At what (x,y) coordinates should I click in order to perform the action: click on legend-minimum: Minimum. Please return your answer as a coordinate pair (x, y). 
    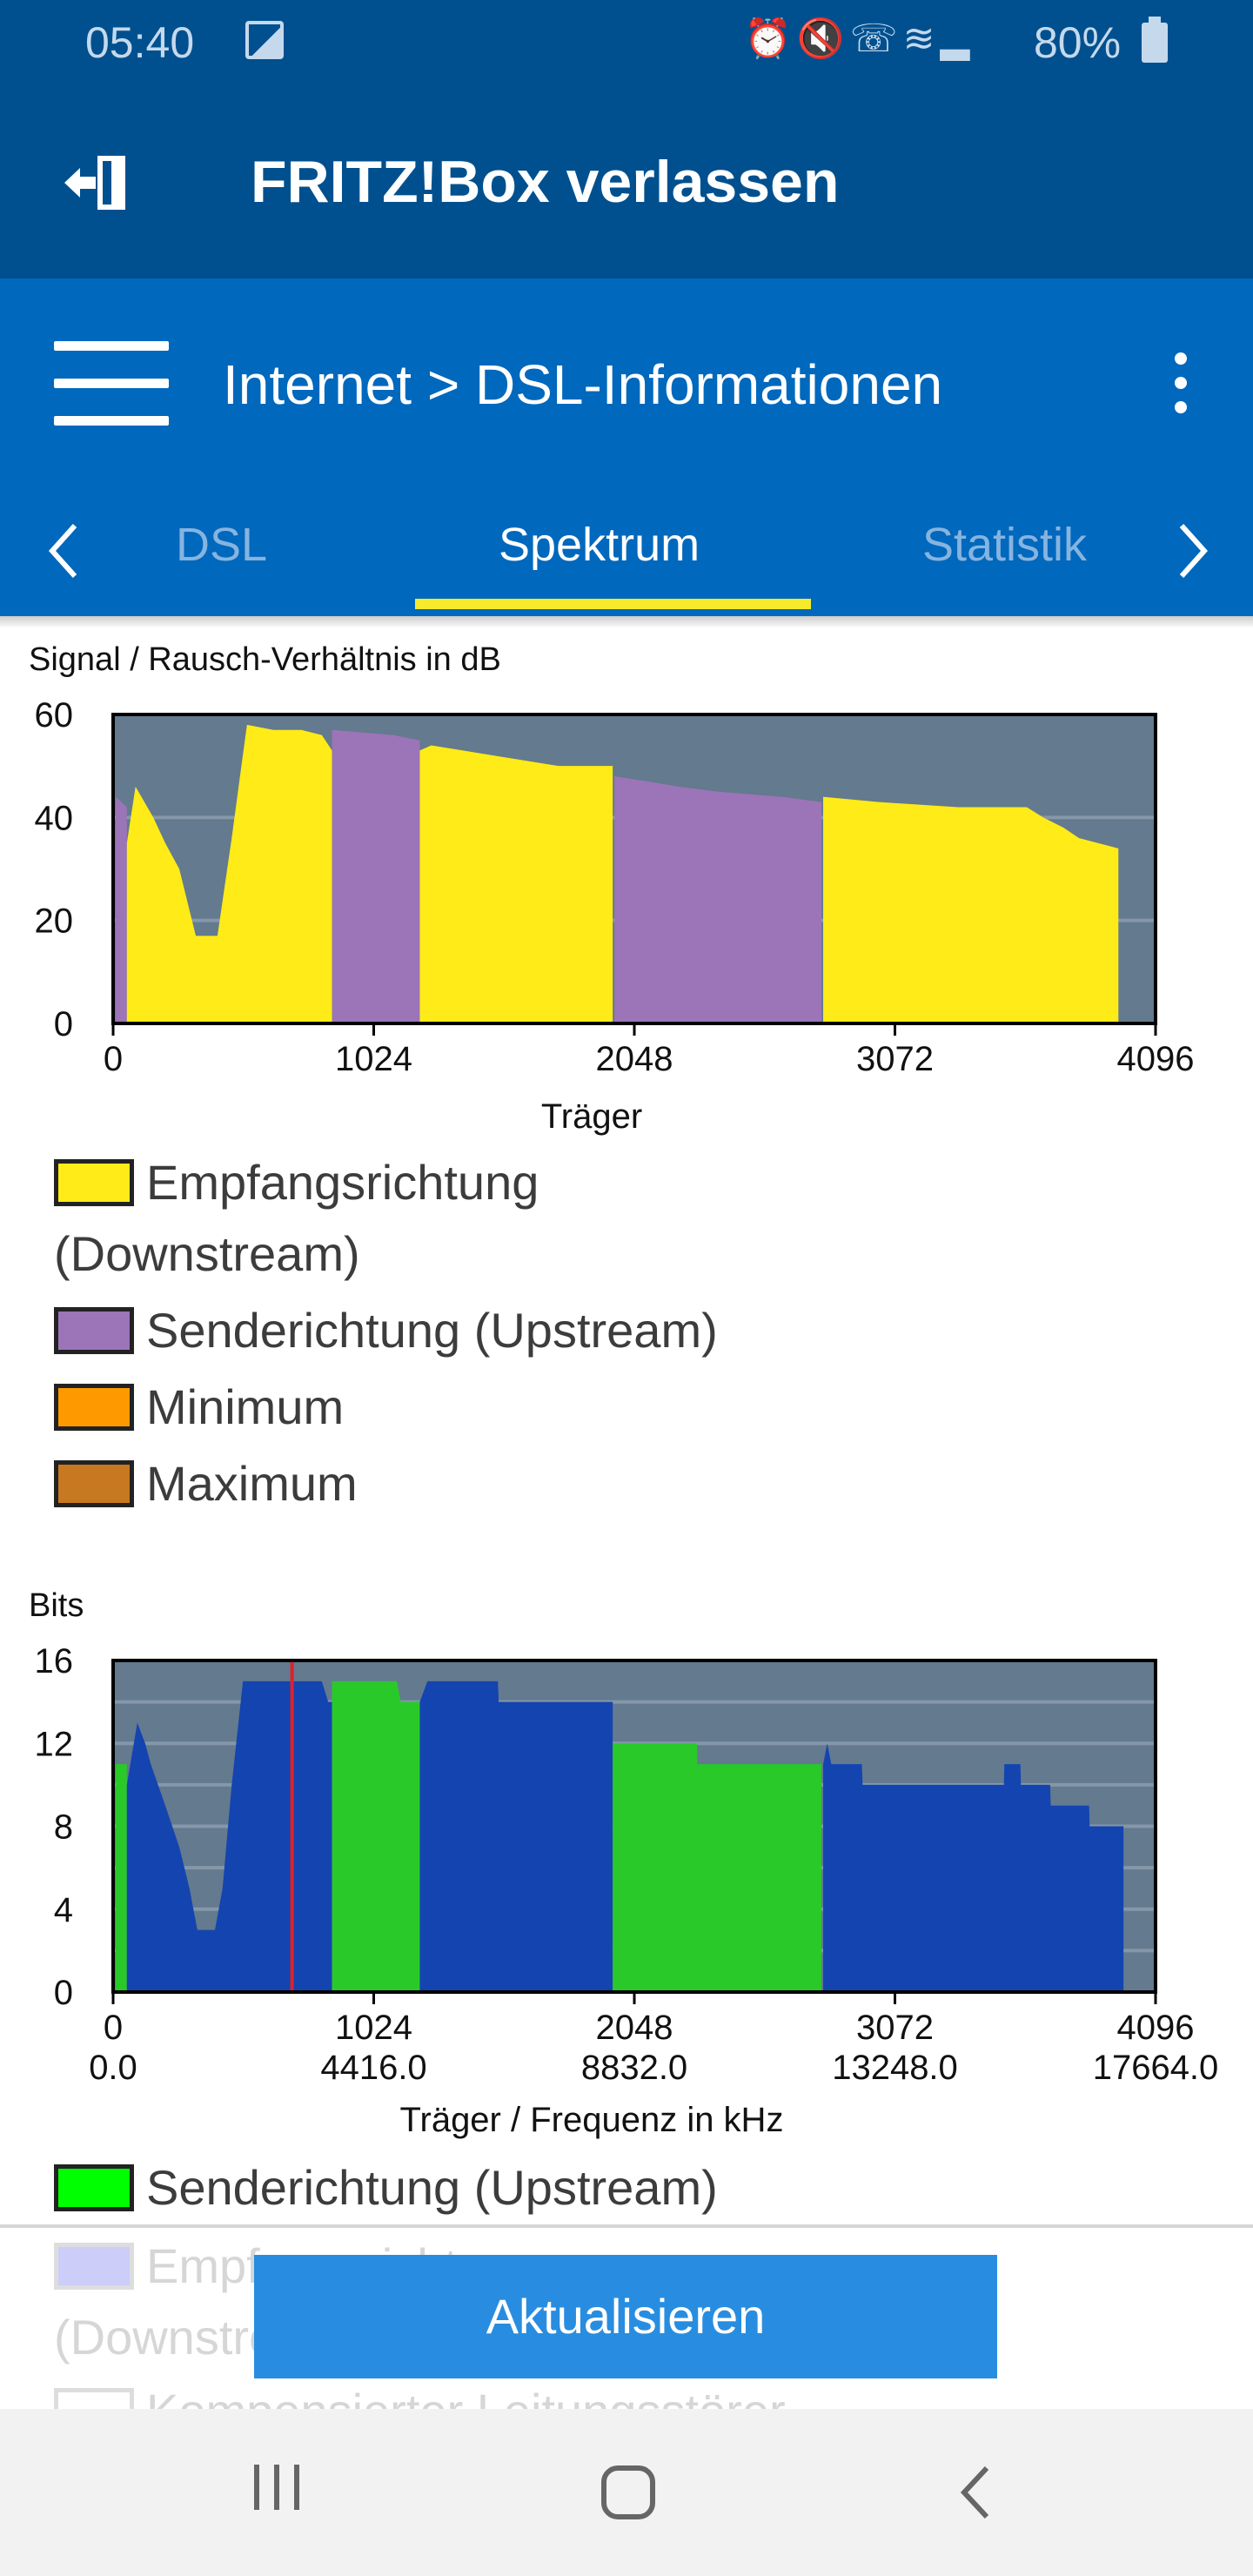
    Looking at the image, I should click on (199, 1407).